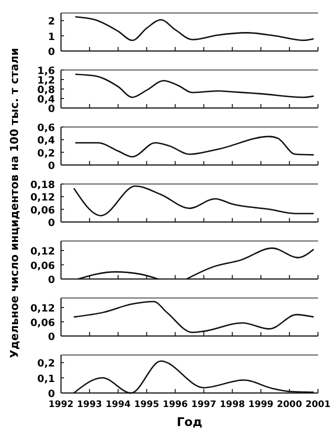 The height and width of the screenshot is (433, 336). Describe the element at coordinates (52, 37) in the screenshot. I see `y-tick-label: 1` at that location.